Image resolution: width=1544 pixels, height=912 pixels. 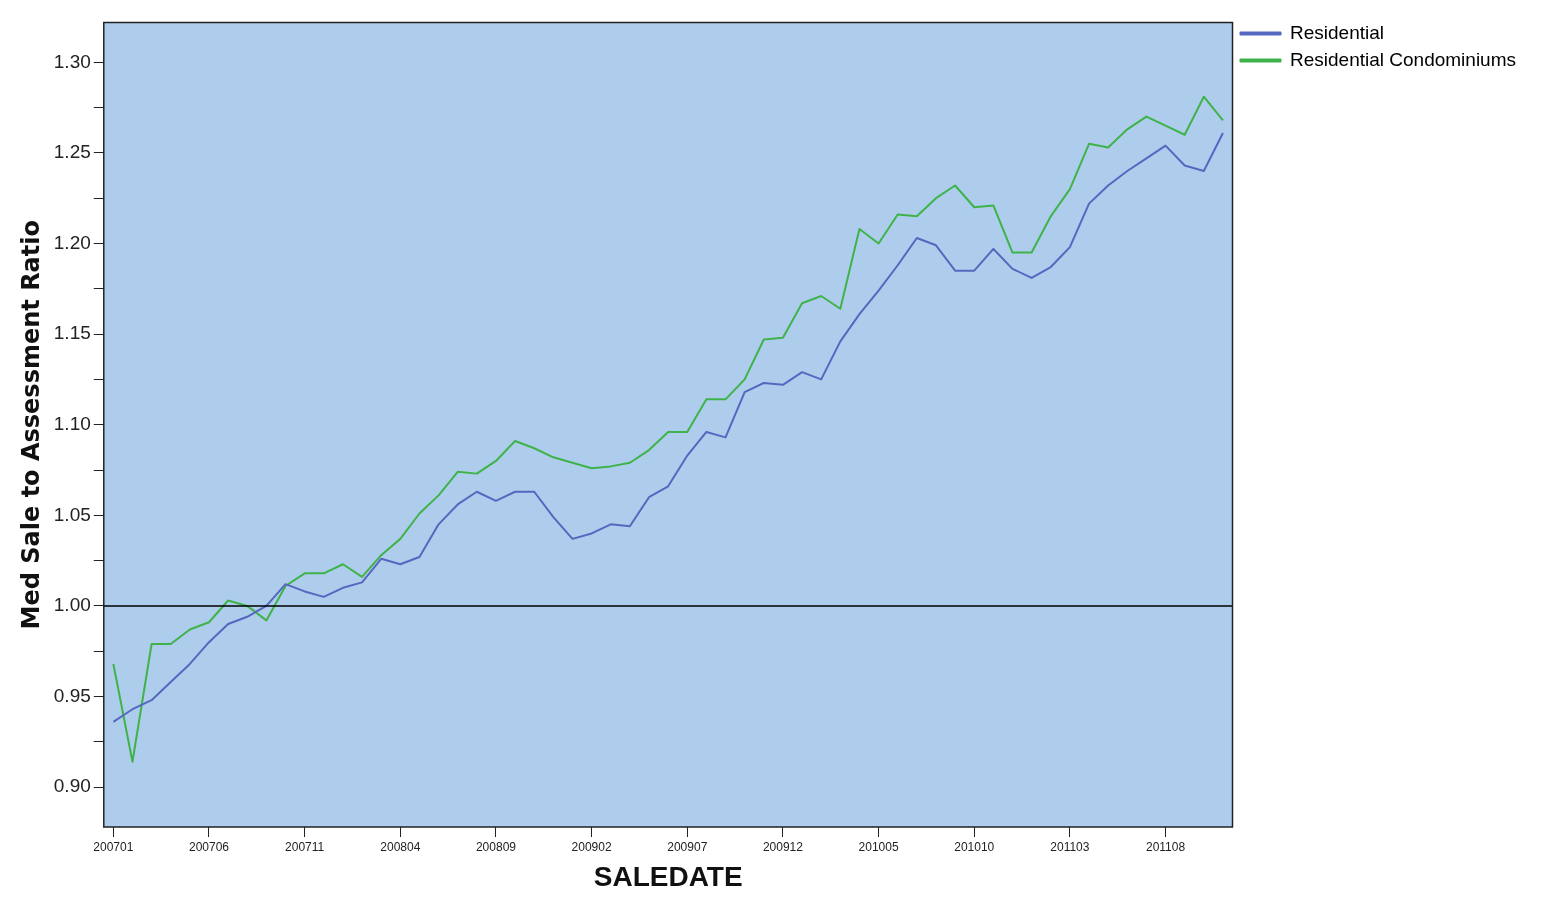 What do you see at coordinates (400, 846) in the screenshot?
I see `x-tick-label: 200804` at bounding box center [400, 846].